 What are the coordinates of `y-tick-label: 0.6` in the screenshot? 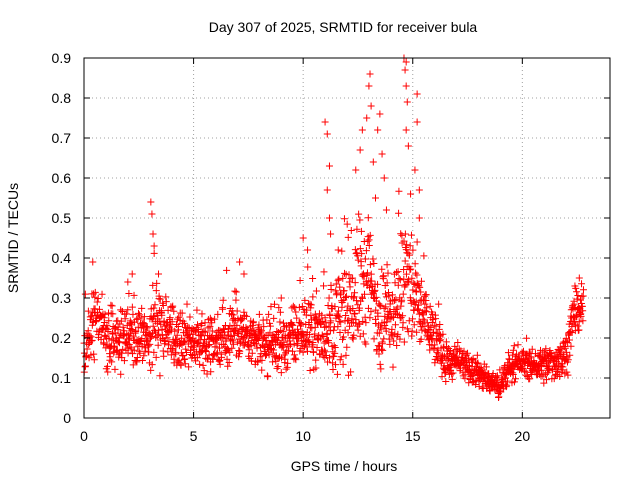 It's located at (62, 178).